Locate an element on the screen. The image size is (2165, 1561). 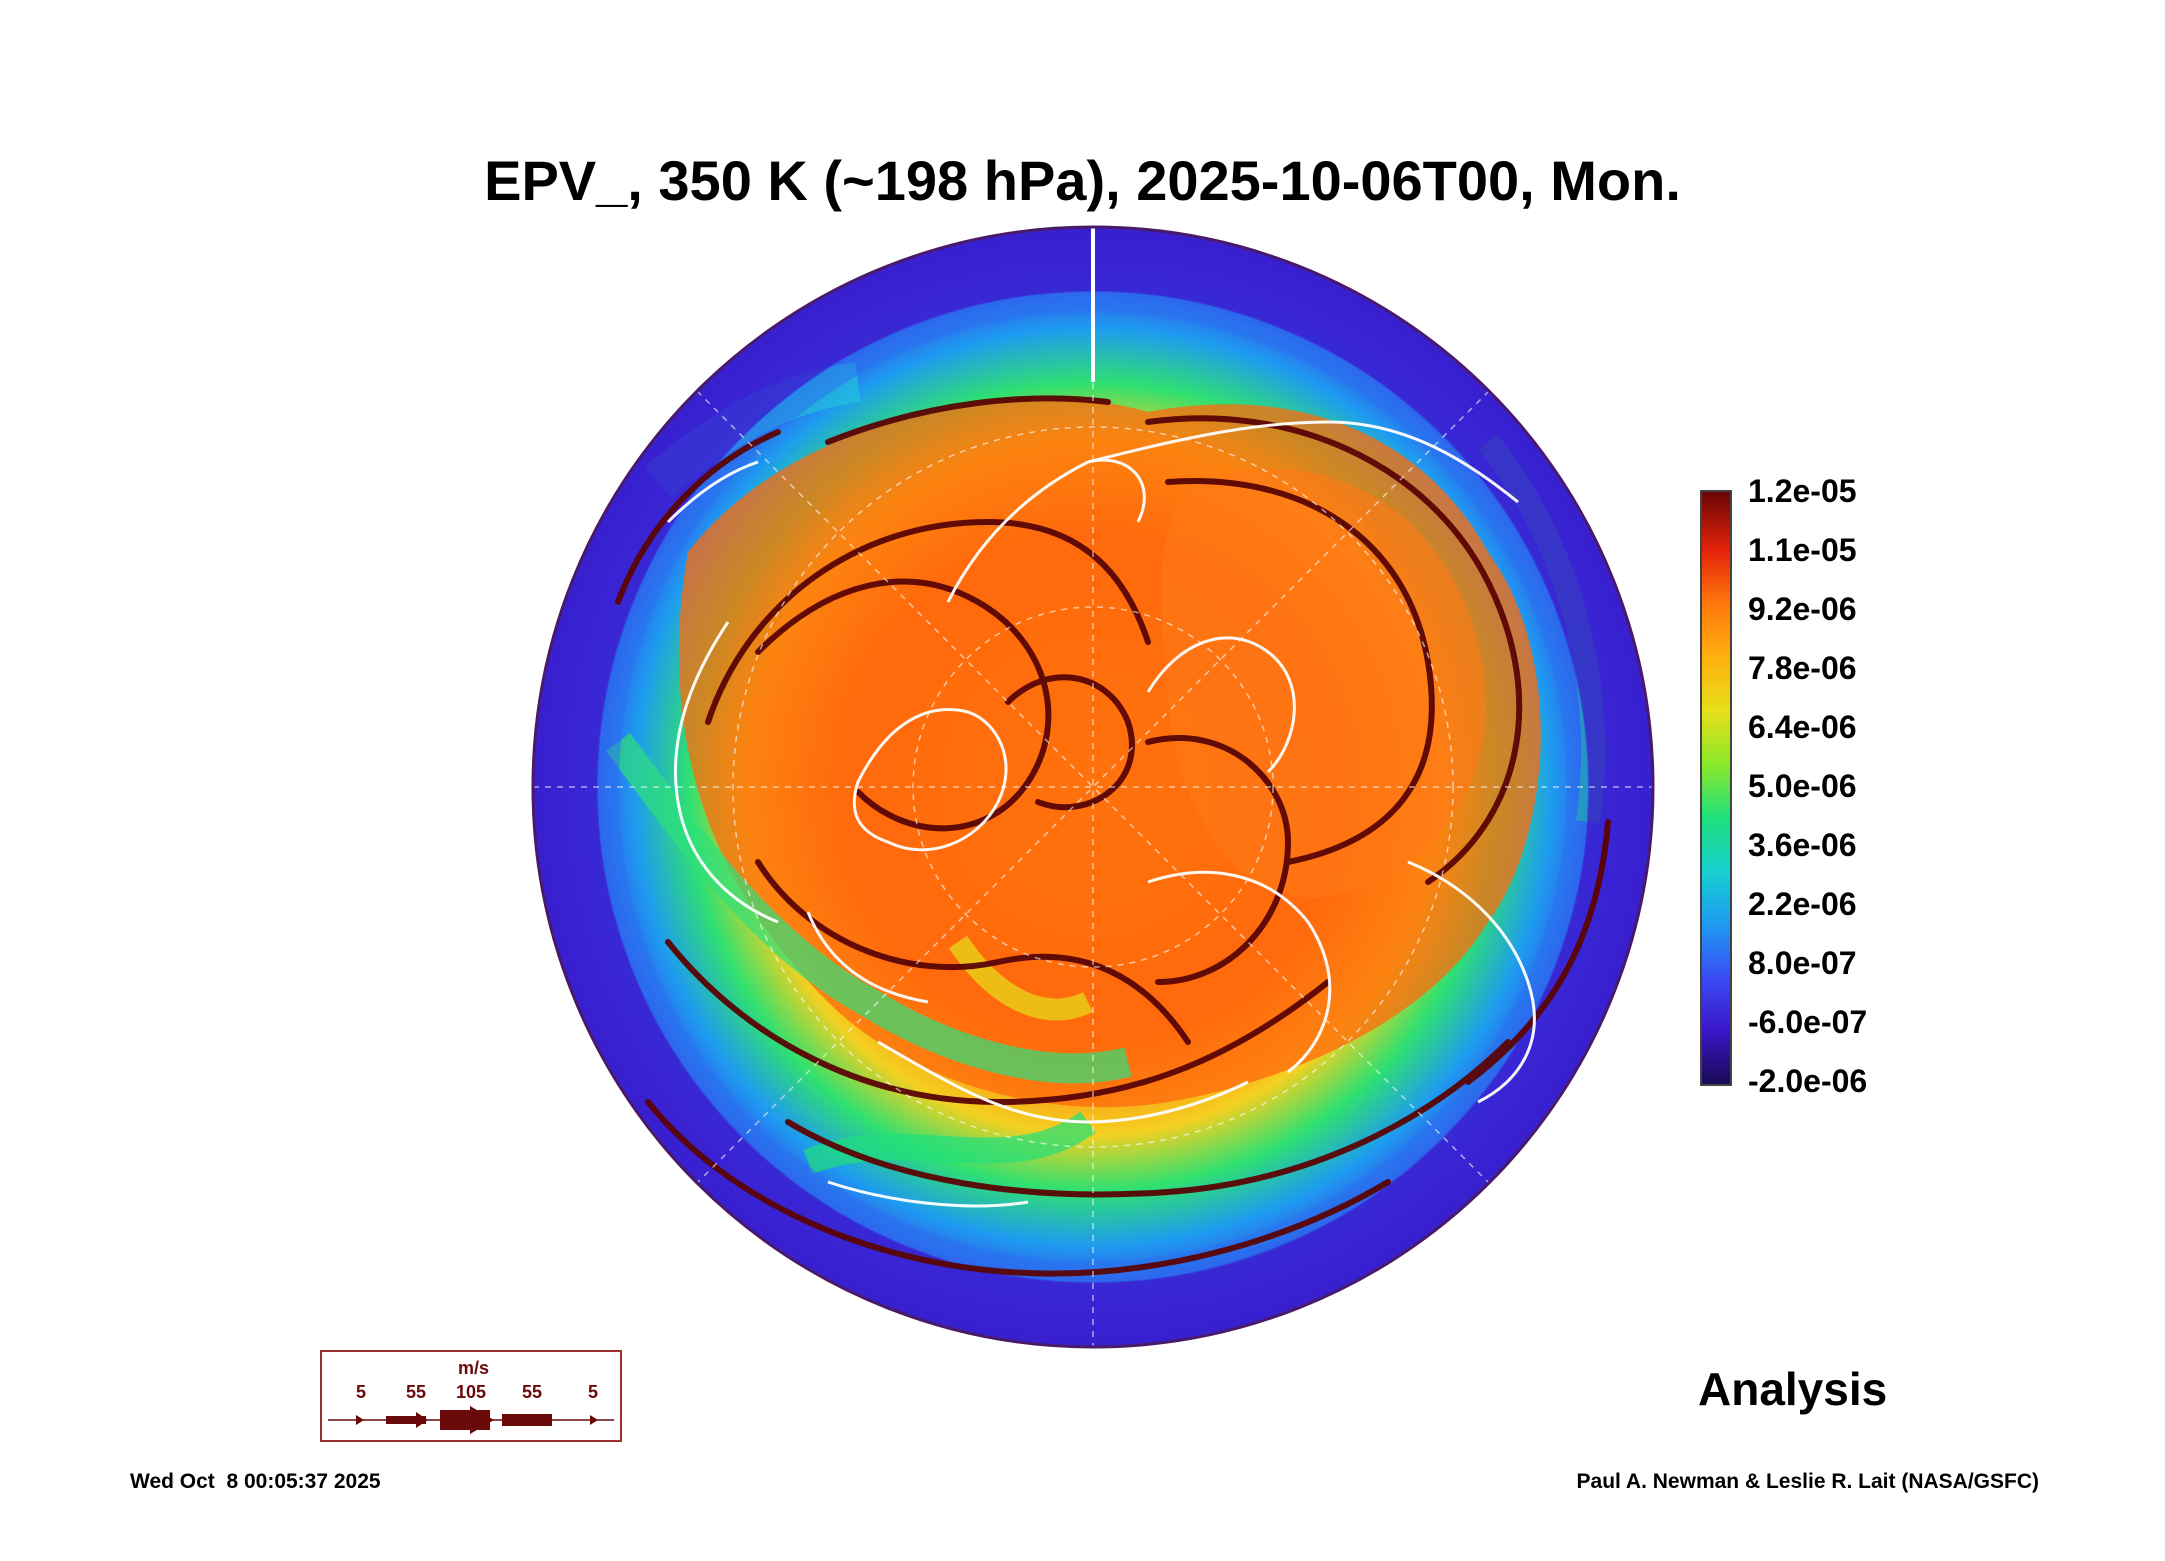
colorbar-label: -2.0e-06 is located at coordinates (1808, 1081).